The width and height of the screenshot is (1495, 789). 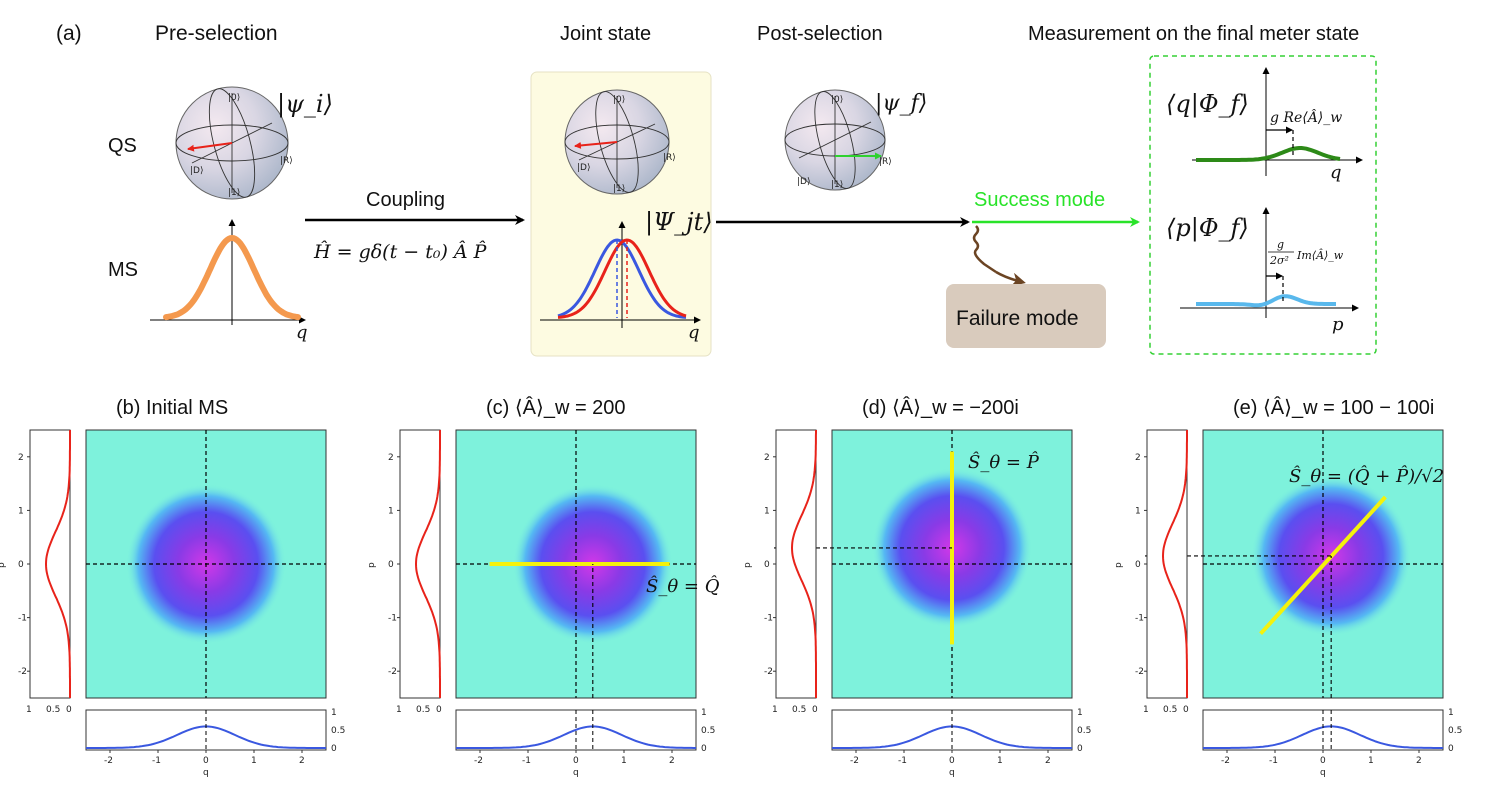 I want to click on row-label-qs: QS, so click(x=122, y=146).